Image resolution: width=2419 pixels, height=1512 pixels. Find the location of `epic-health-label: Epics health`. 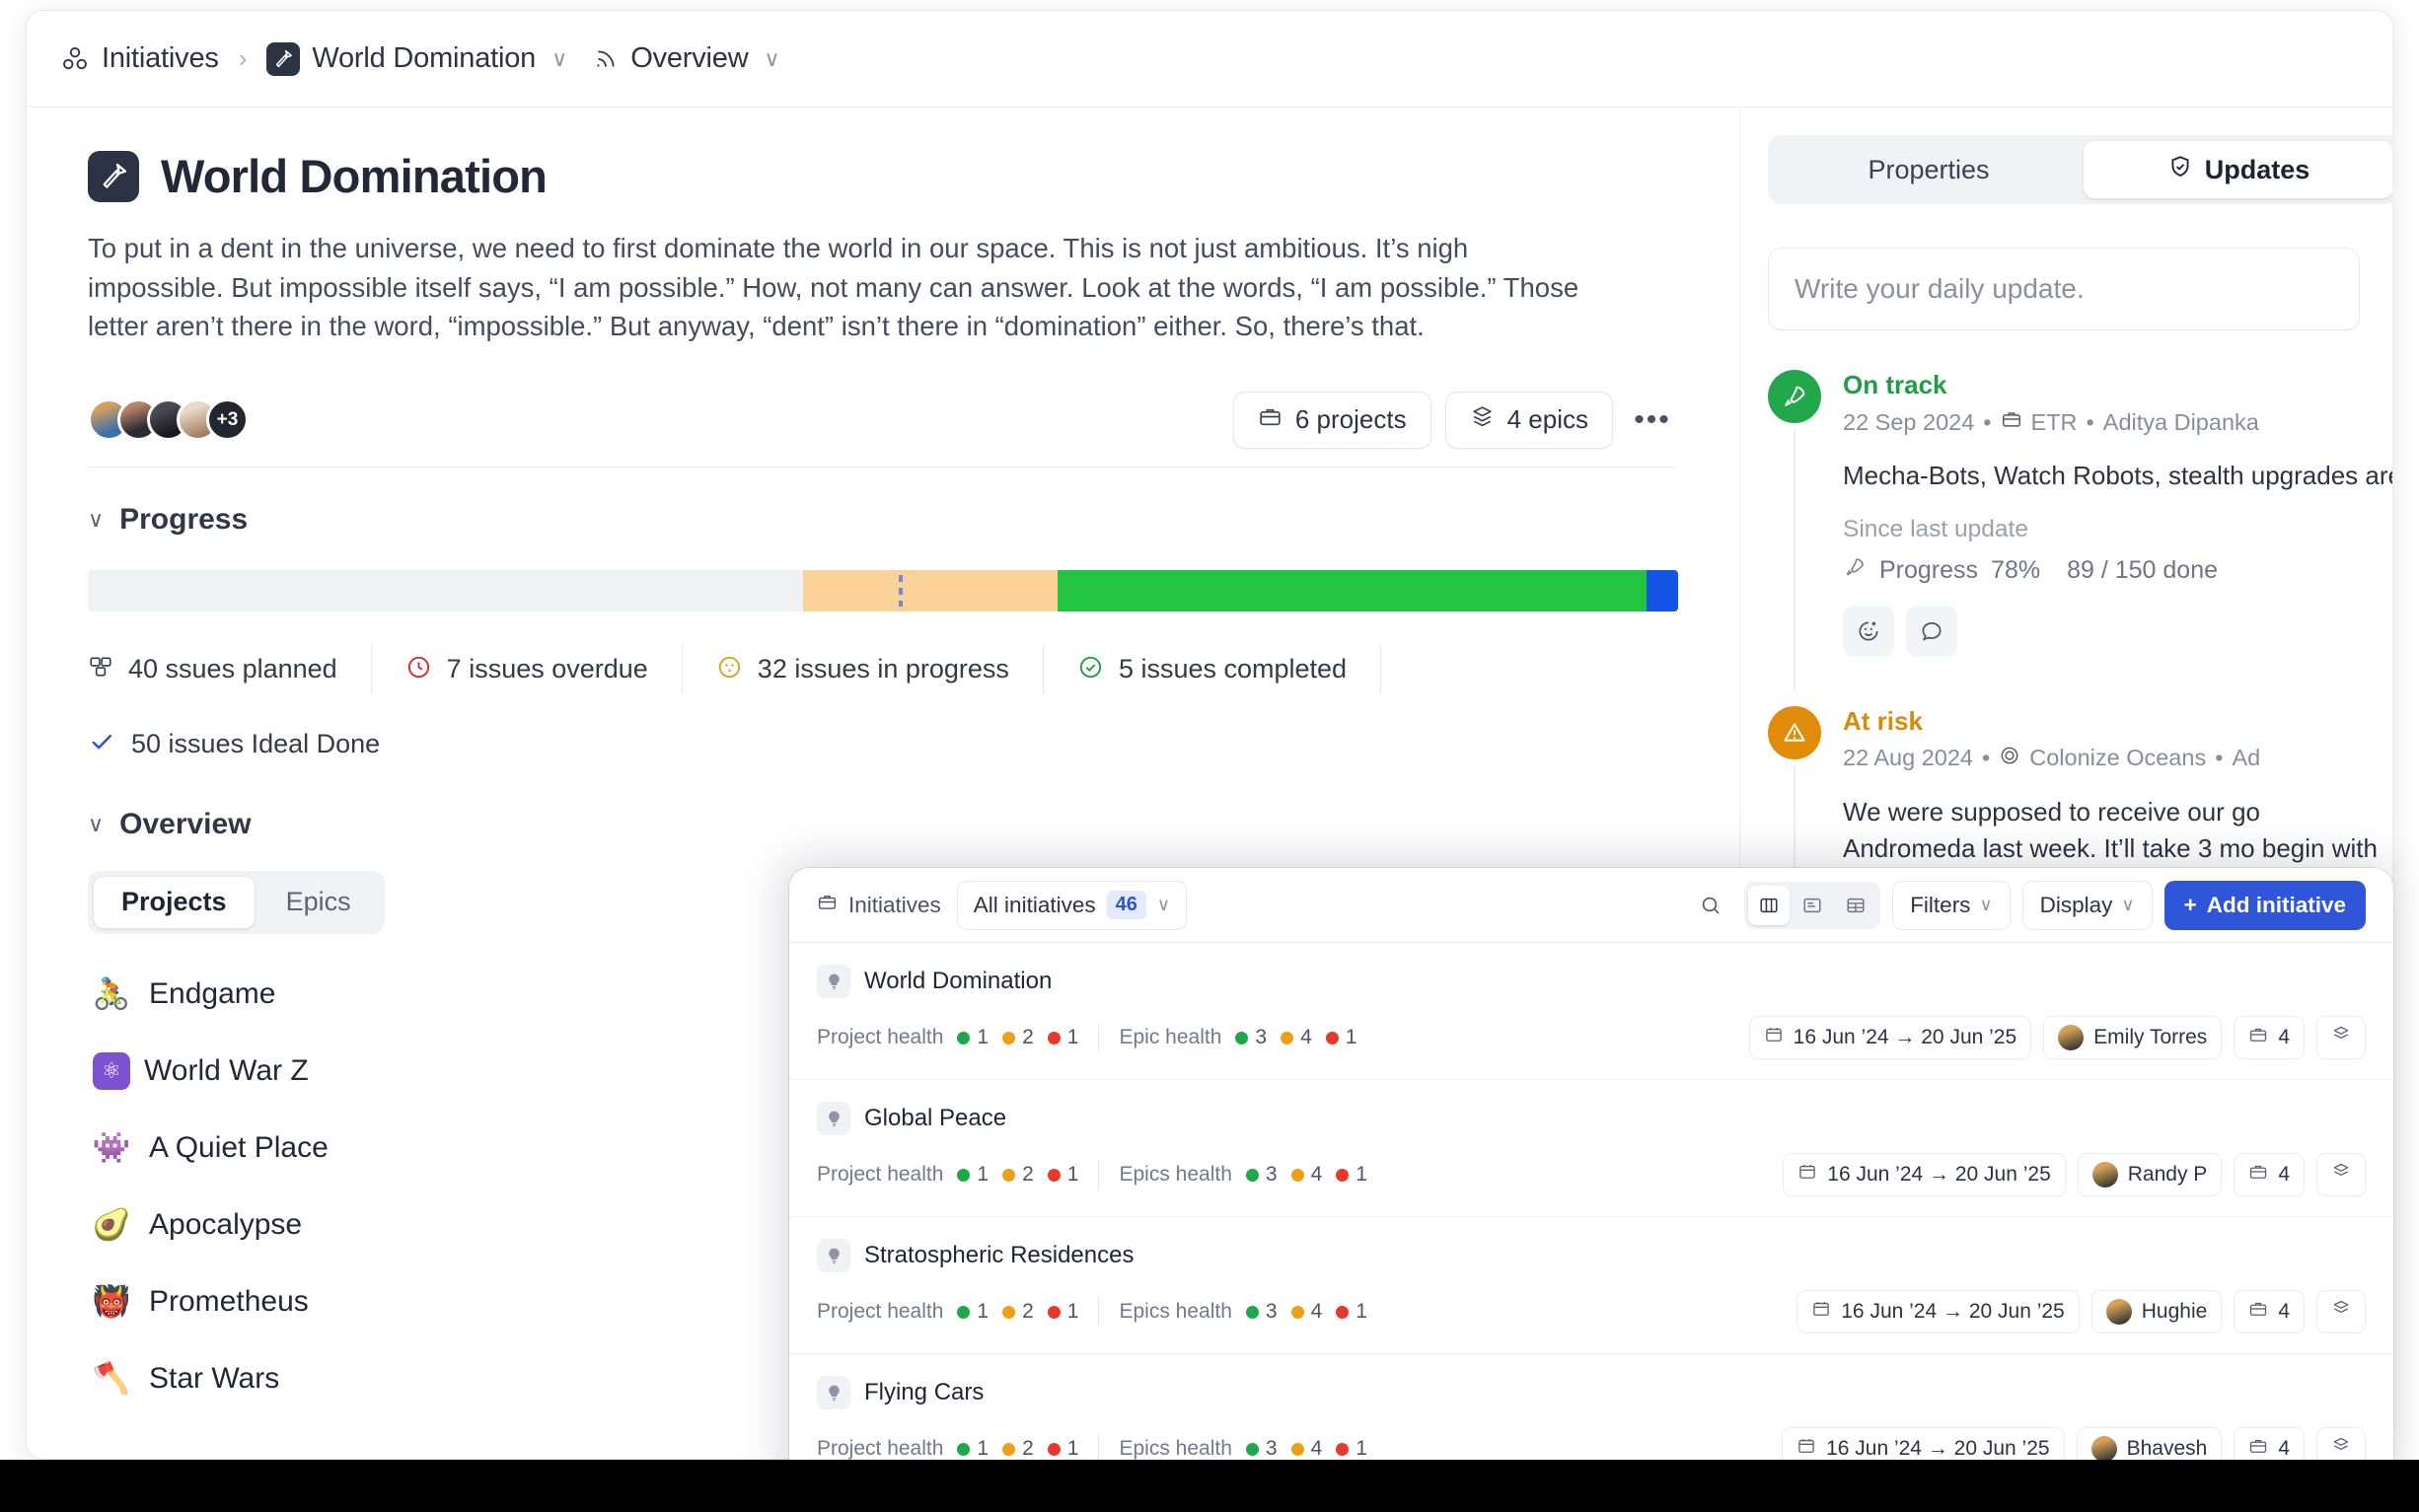

epic-health-label: Epics health is located at coordinates (1175, 1448).